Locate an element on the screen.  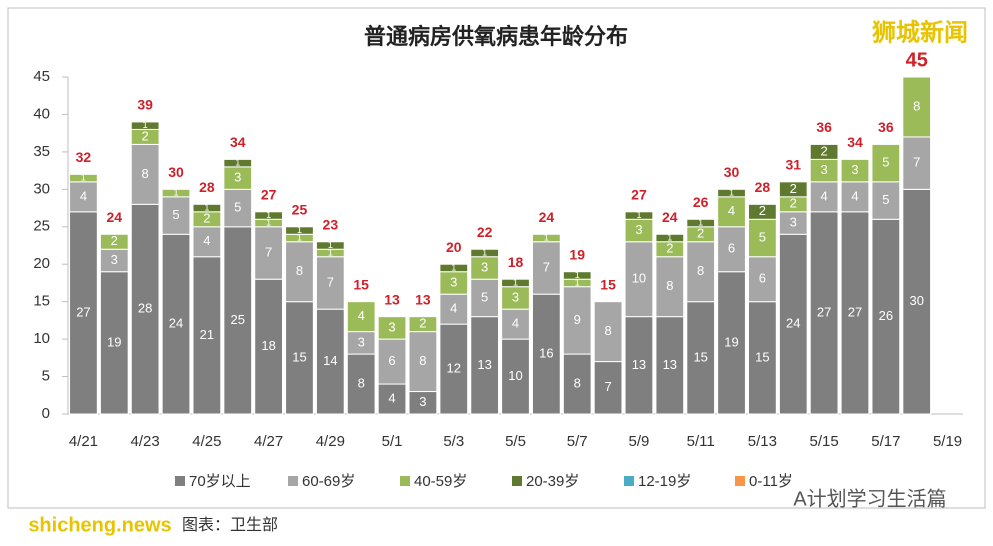
data-label: 10 is located at coordinates (639, 278).